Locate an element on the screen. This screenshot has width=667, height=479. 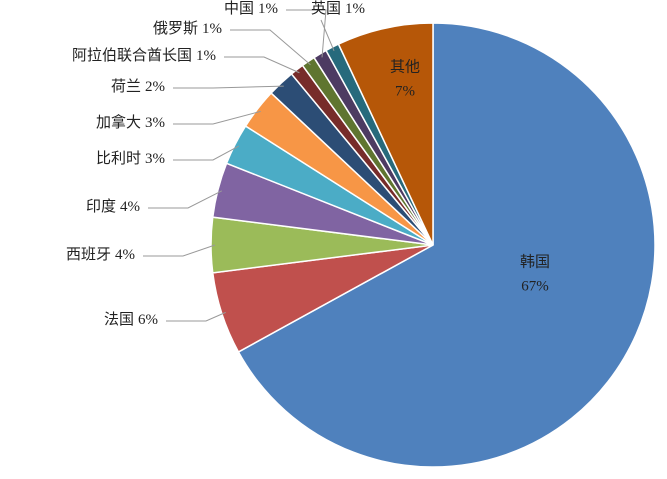
slice-label: 法国 6% is located at coordinates (131, 319).